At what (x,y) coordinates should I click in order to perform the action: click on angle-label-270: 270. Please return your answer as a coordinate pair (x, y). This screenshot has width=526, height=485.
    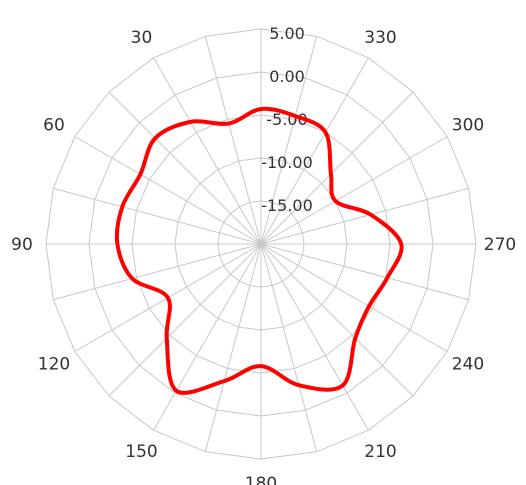
    Looking at the image, I should click on (500, 245).